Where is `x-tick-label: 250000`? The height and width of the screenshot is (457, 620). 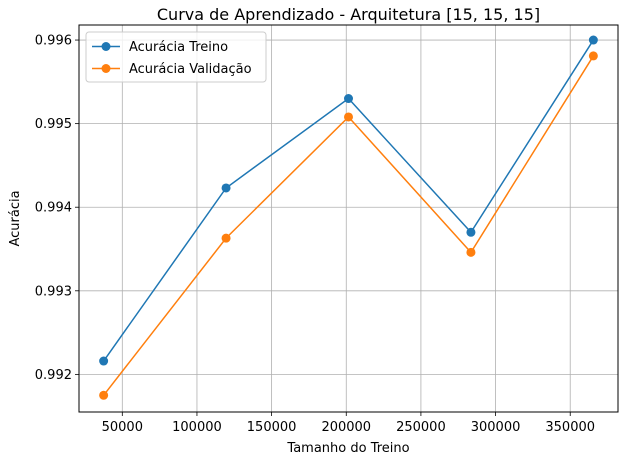 x-tick-label: 250000 is located at coordinates (421, 427).